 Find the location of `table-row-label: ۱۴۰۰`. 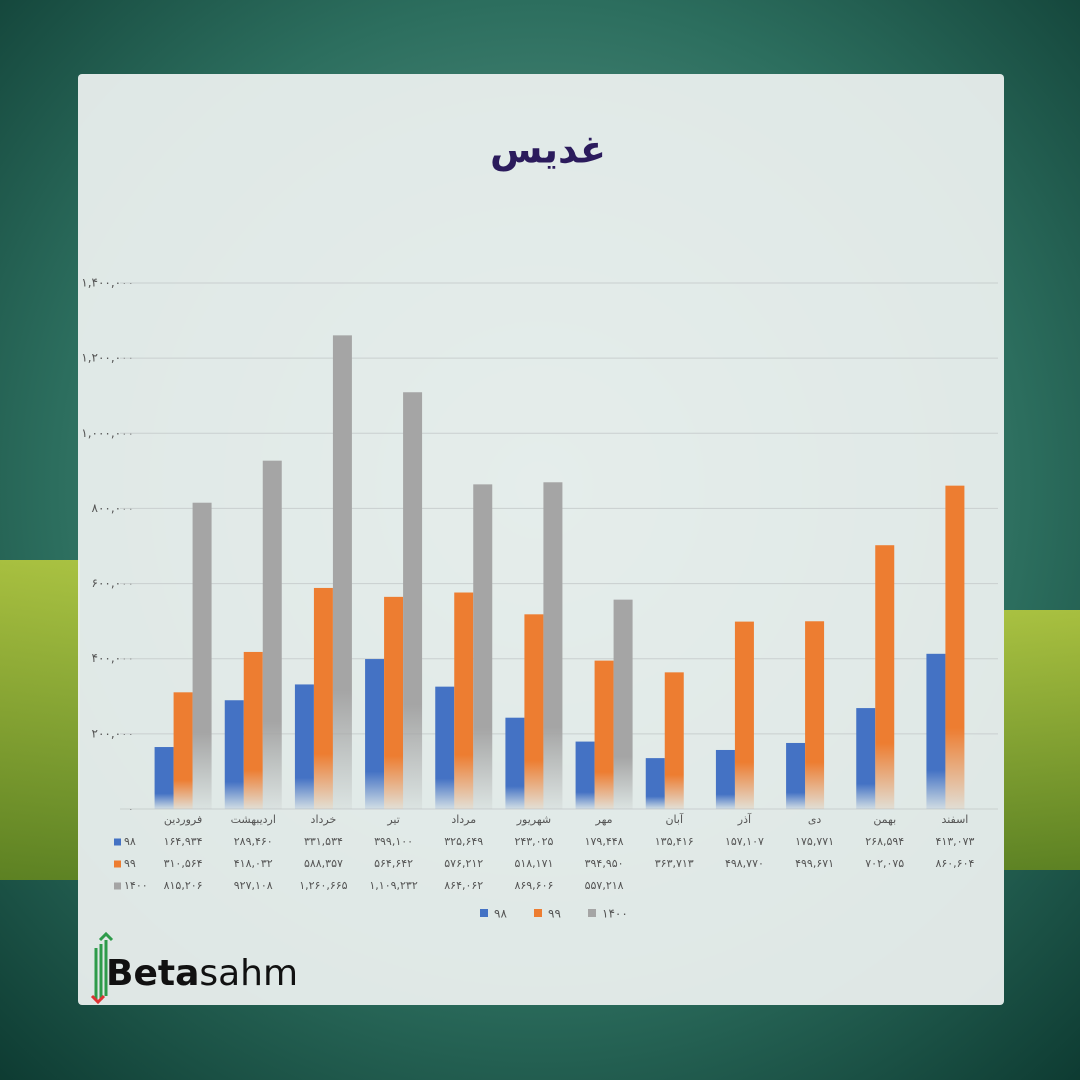

table-row-label: ۱۴۰۰ is located at coordinates (136, 885).